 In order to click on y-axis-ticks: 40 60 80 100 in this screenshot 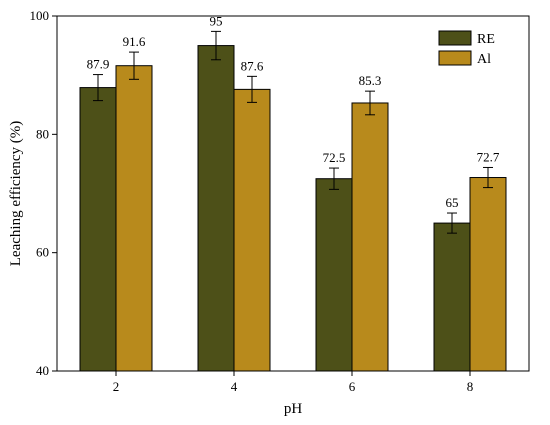, I will do `click(43, 193)`.